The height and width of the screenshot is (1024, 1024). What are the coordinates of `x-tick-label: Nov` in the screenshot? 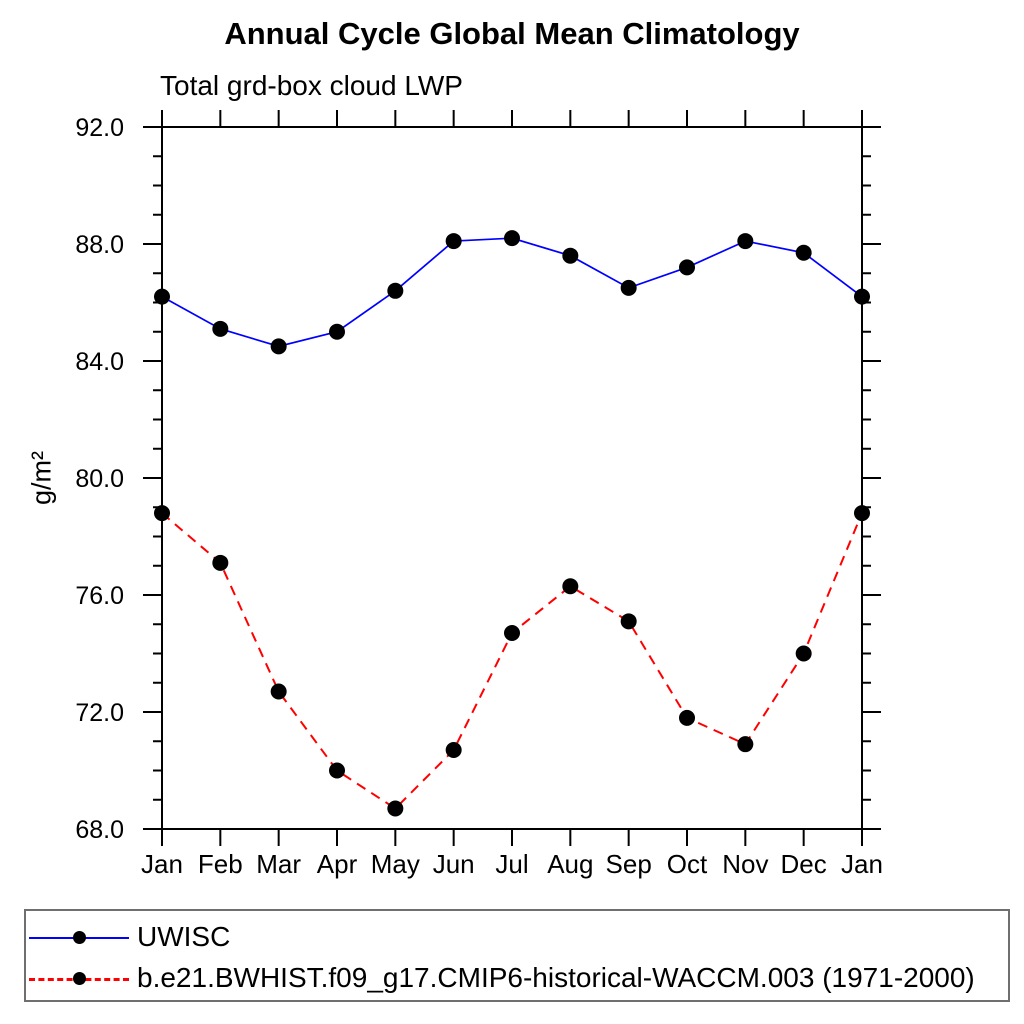 It's located at (745, 864).